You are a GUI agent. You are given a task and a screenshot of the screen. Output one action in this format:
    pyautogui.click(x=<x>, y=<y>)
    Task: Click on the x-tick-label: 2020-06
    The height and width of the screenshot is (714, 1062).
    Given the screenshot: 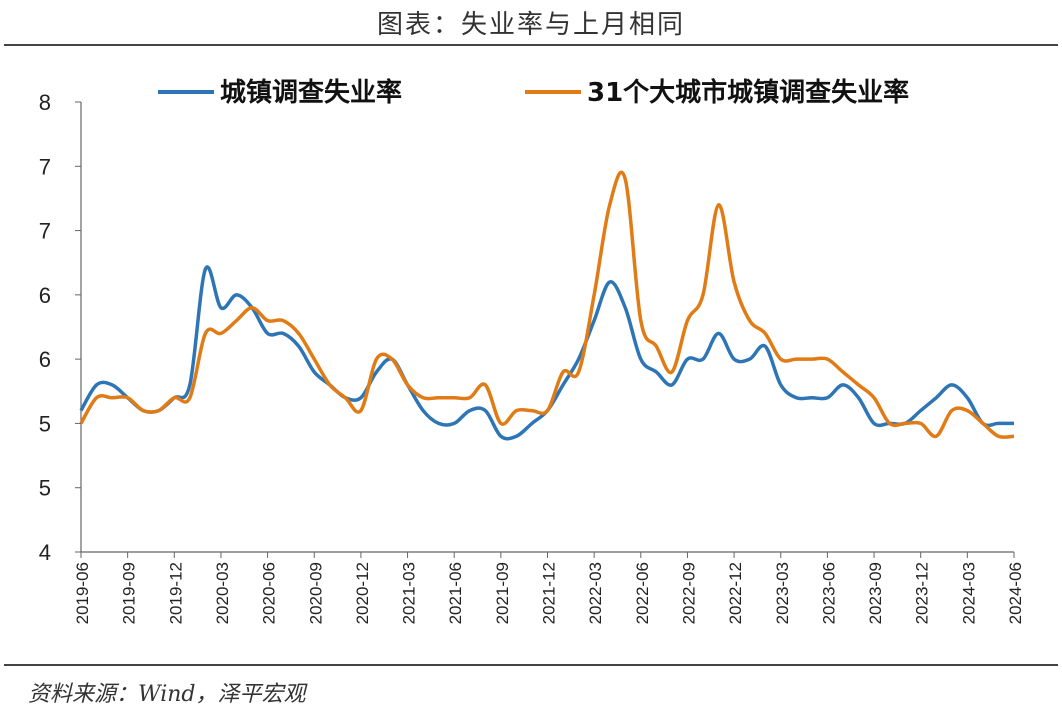 What is the action you would take?
    pyautogui.click(x=269, y=593)
    